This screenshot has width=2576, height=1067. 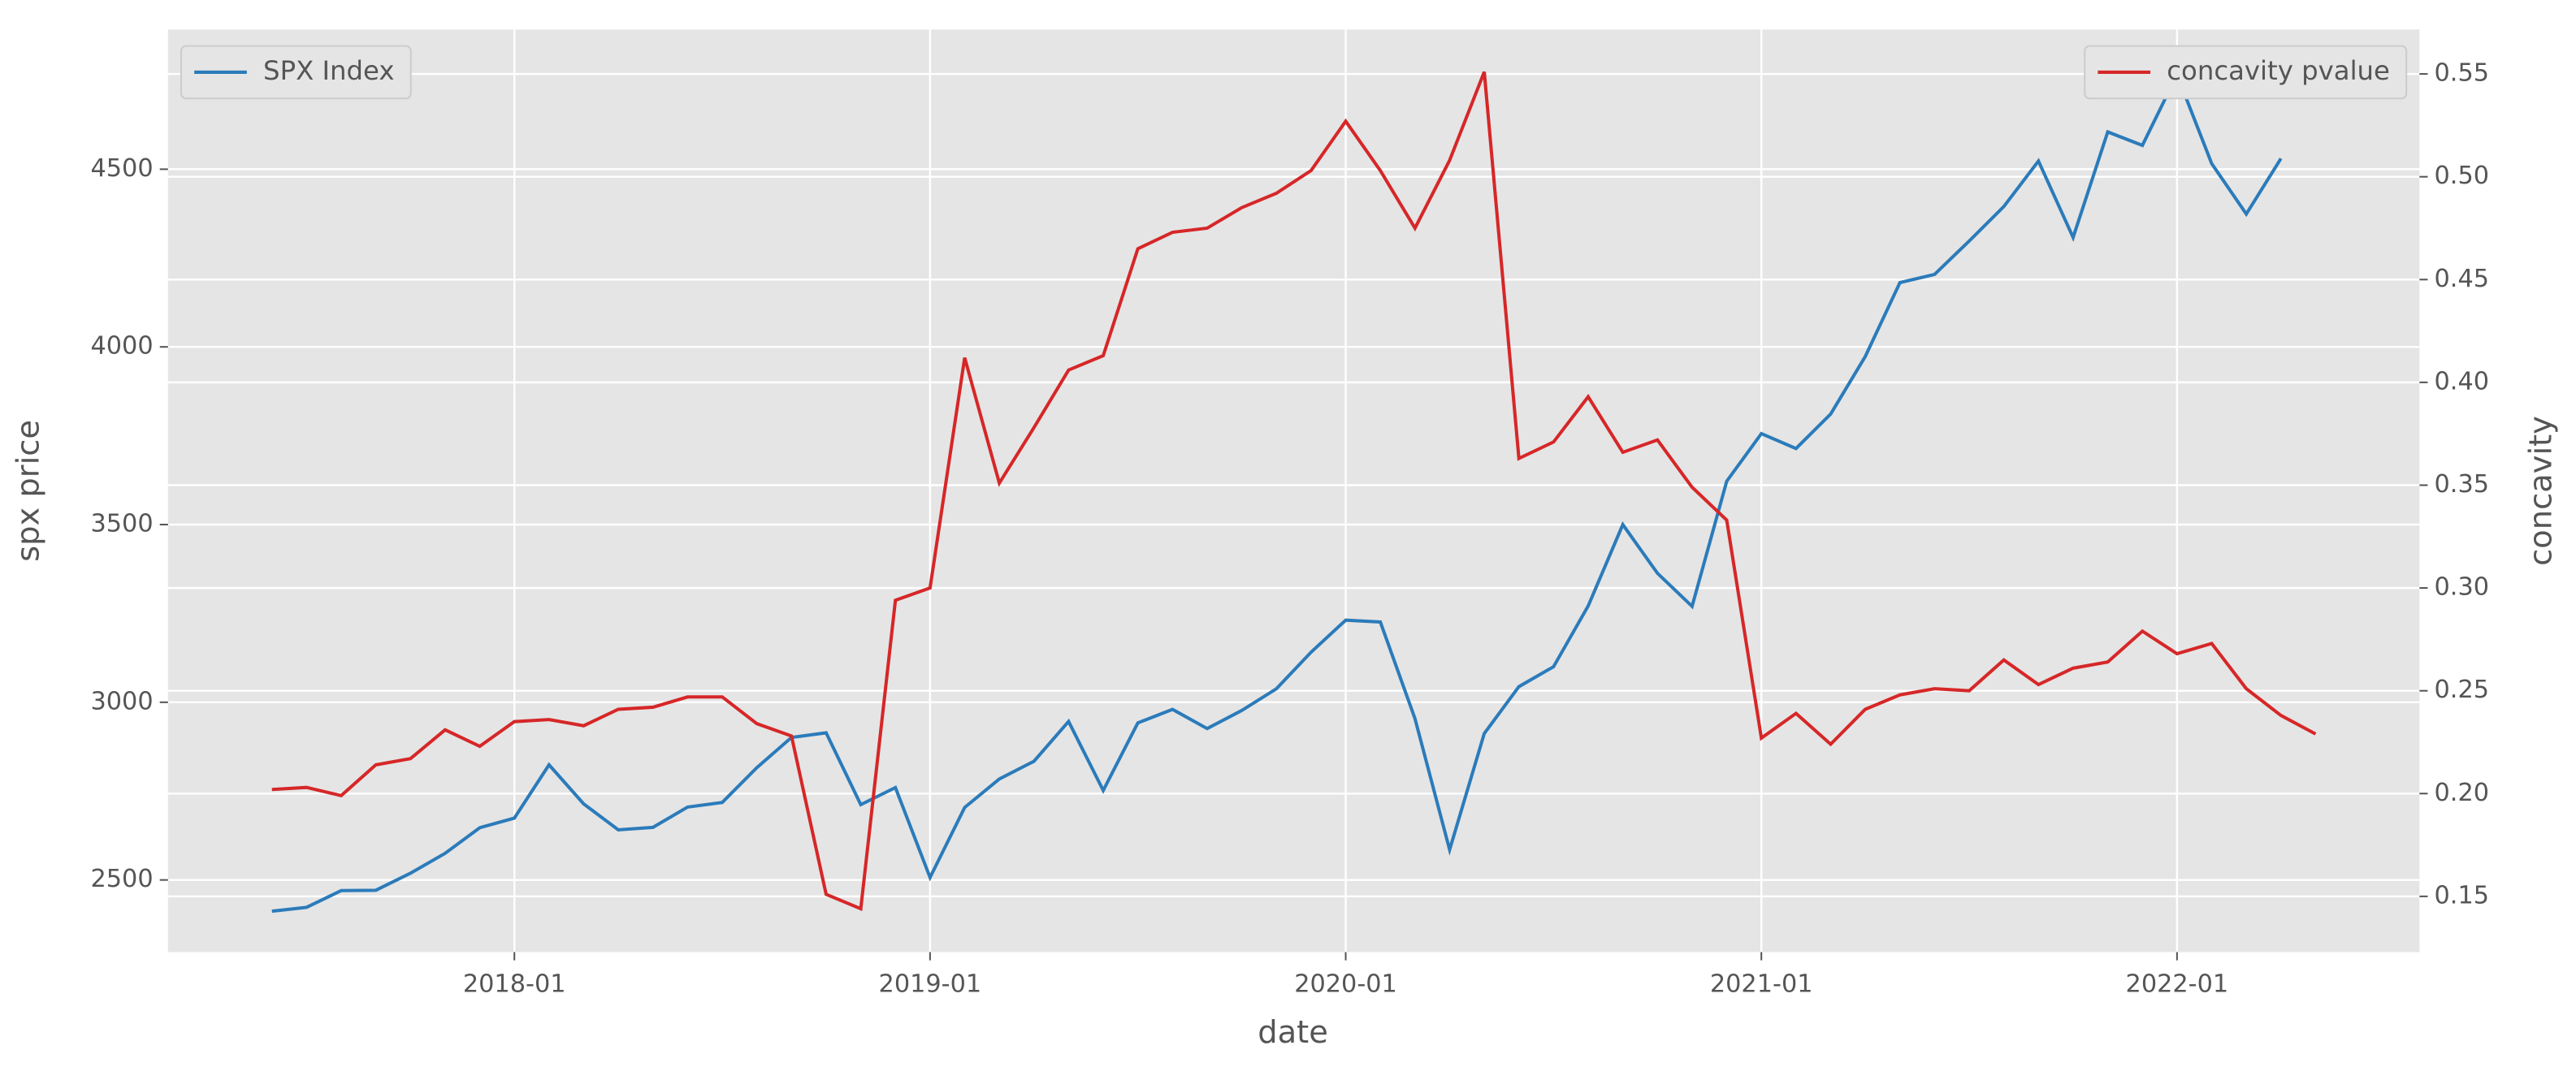 I want to click on x-tick-label: 2019-01, so click(x=931, y=984).